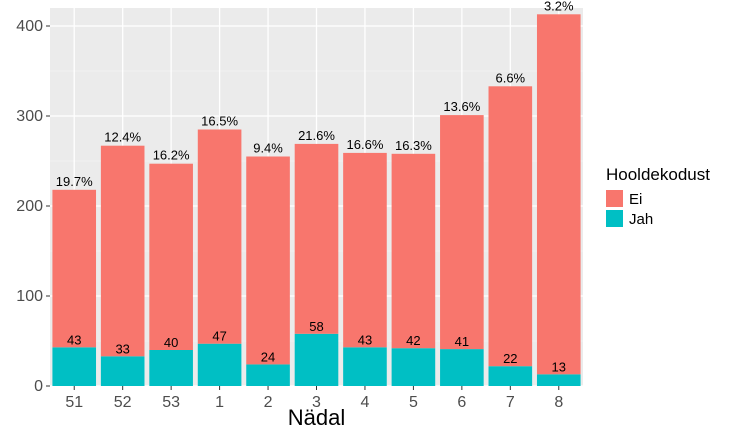 The width and height of the screenshot is (732, 434). I want to click on percent-label: 16.6%, so click(365, 144).